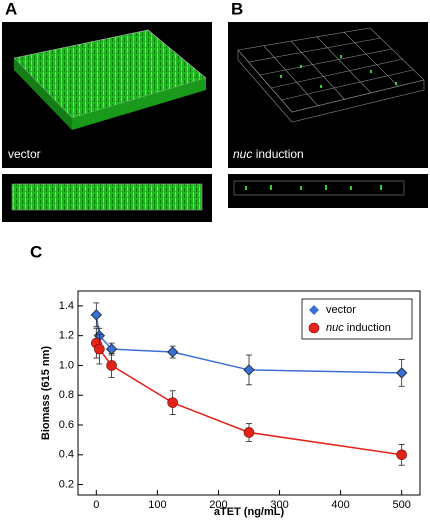  I want to click on wireframe, so click(331, 75).